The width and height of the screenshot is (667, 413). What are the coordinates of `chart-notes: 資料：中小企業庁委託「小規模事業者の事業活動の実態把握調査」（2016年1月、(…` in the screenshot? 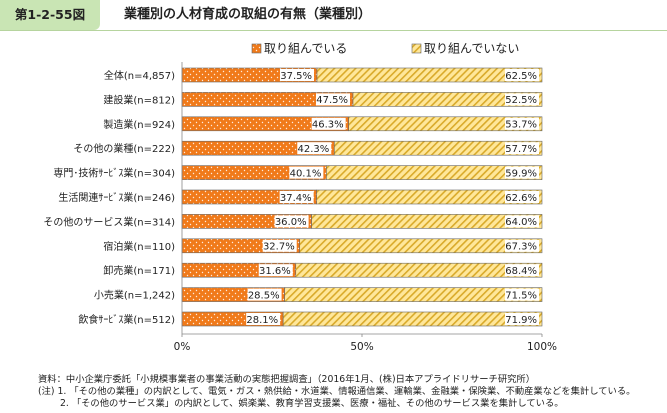 It's located at (336, 392).